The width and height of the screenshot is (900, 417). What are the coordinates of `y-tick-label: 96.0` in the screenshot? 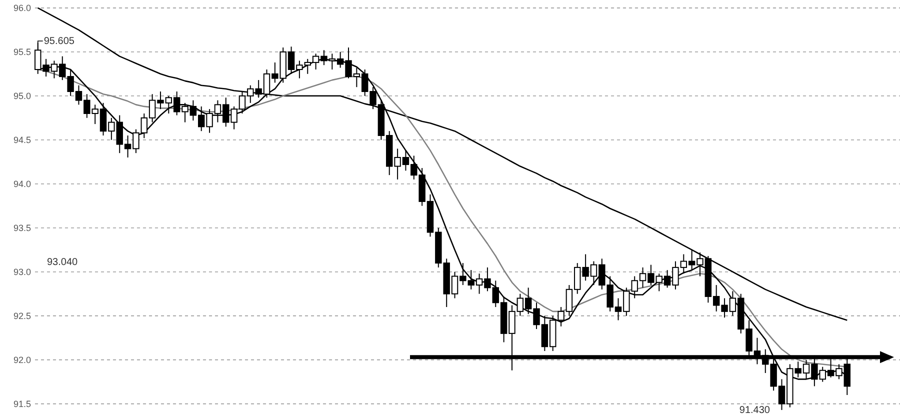 It's located at (22, 8).